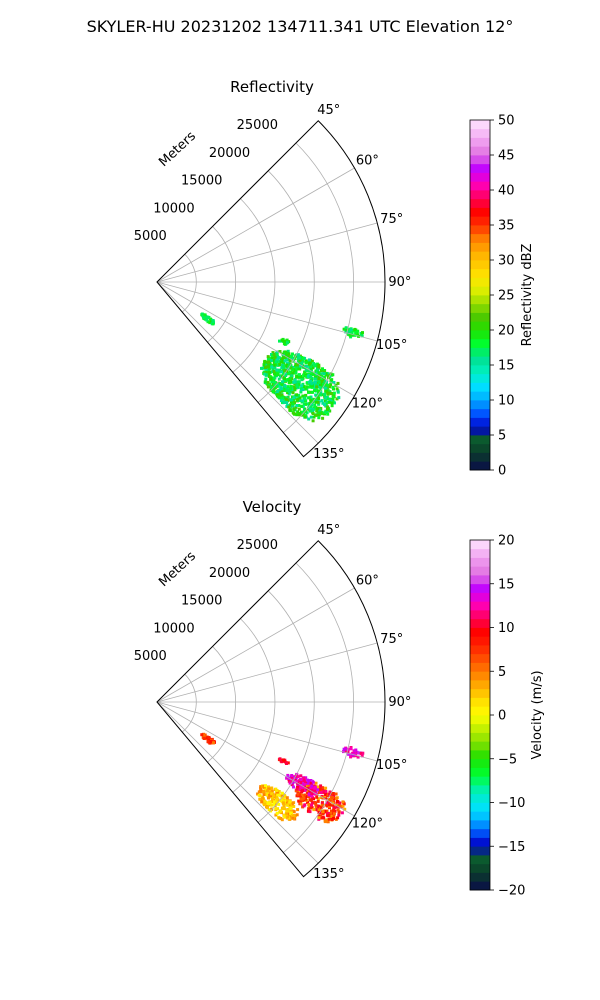 This screenshot has height=1000, width=600. What do you see at coordinates (511, 847) in the screenshot?
I see `colorbar-tick-label: −15` at bounding box center [511, 847].